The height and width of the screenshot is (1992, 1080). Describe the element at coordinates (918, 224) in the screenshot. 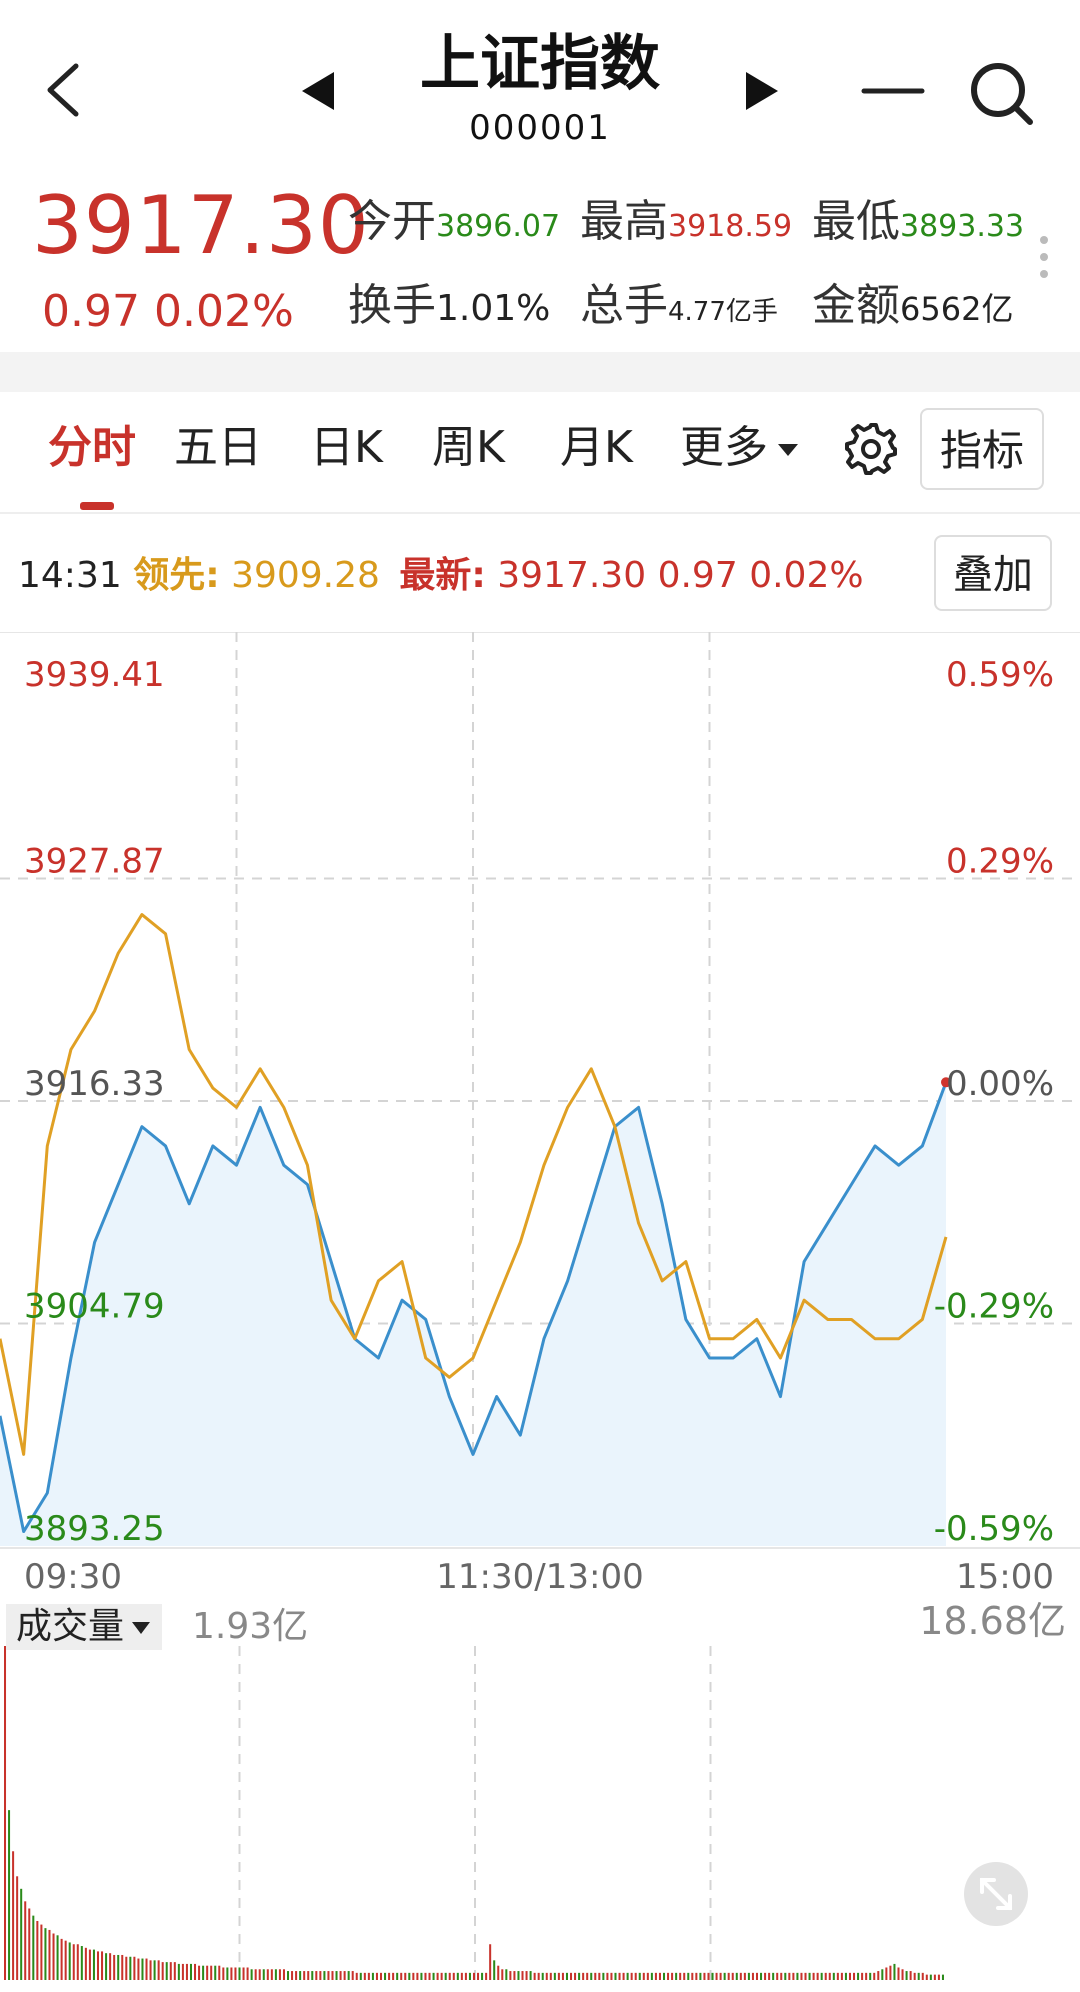

I see `low-stat: 最低3893.33` at that location.